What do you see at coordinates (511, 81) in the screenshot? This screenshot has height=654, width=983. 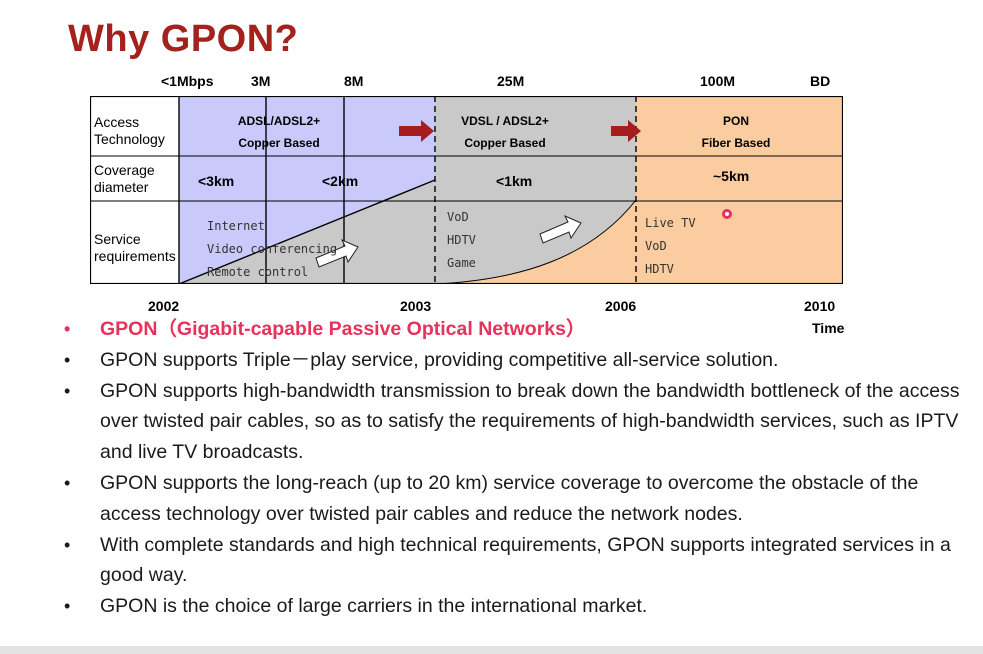 I see `bandwidth-label: 25M` at bounding box center [511, 81].